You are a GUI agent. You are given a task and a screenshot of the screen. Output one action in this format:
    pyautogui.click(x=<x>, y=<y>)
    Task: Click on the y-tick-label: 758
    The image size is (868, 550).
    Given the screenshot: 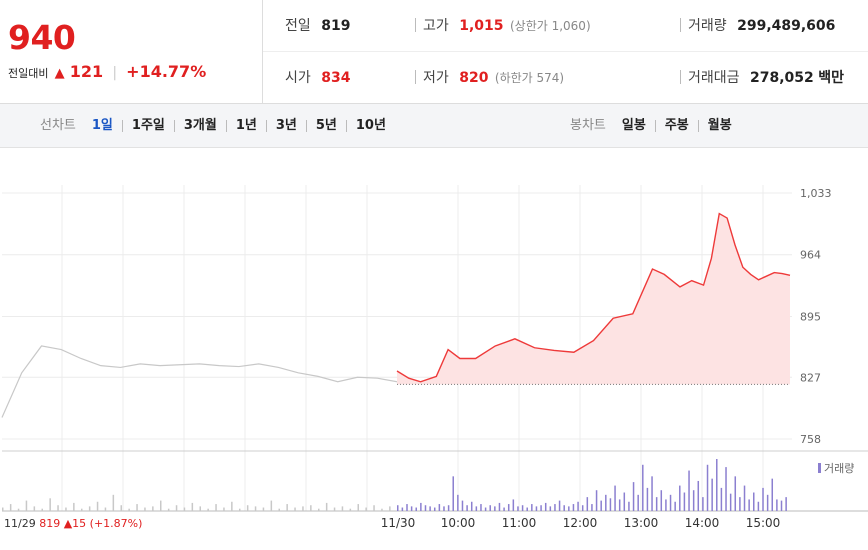 What is the action you would take?
    pyautogui.click(x=810, y=439)
    